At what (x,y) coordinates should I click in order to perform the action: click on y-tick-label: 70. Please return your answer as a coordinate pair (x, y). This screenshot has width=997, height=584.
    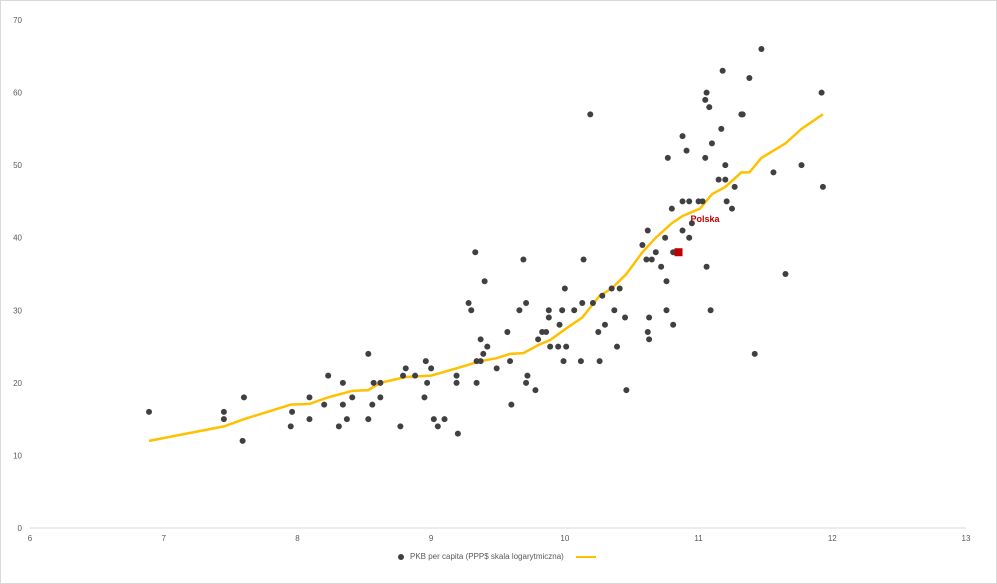
    Looking at the image, I should click on (17, 20).